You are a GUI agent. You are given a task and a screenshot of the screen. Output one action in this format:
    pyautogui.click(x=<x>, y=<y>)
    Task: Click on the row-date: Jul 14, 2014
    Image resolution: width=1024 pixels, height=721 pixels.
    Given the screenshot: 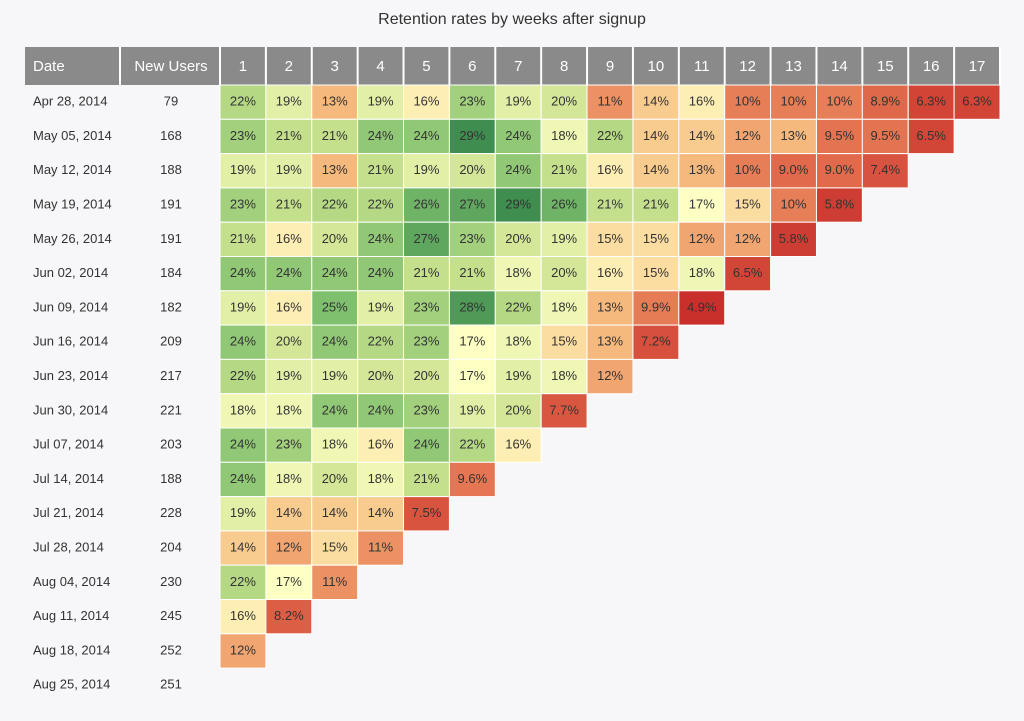 What is the action you would take?
    pyautogui.click(x=68, y=478)
    